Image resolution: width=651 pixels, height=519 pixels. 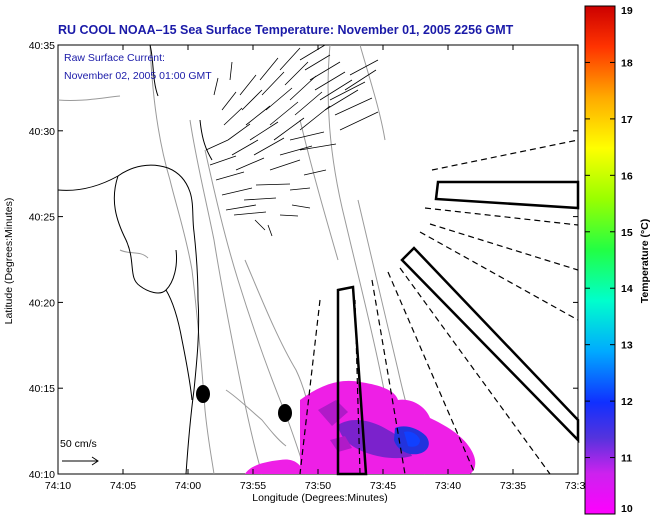 What do you see at coordinates (600, 260) in the screenshot?
I see `colorbar` at bounding box center [600, 260].